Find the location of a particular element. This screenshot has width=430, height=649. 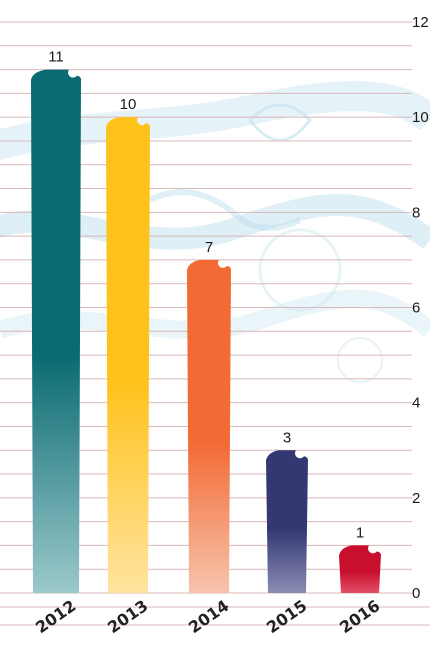

x-axis-ticks: 2012 2013 2014 2015 2016 is located at coordinates (207, 616).